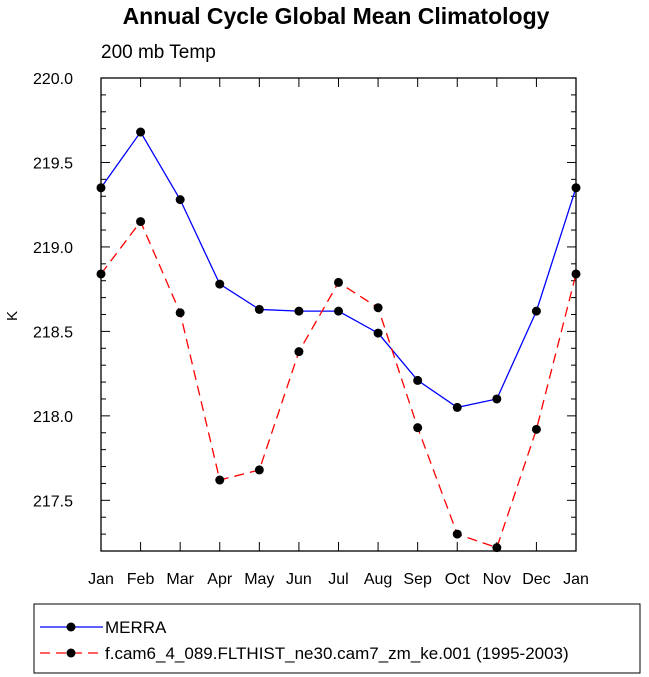 The image size is (649, 677). What do you see at coordinates (338, 579) in the screenshot?
I see `x-tick-label: Jul` at bounding box center [338, 579].